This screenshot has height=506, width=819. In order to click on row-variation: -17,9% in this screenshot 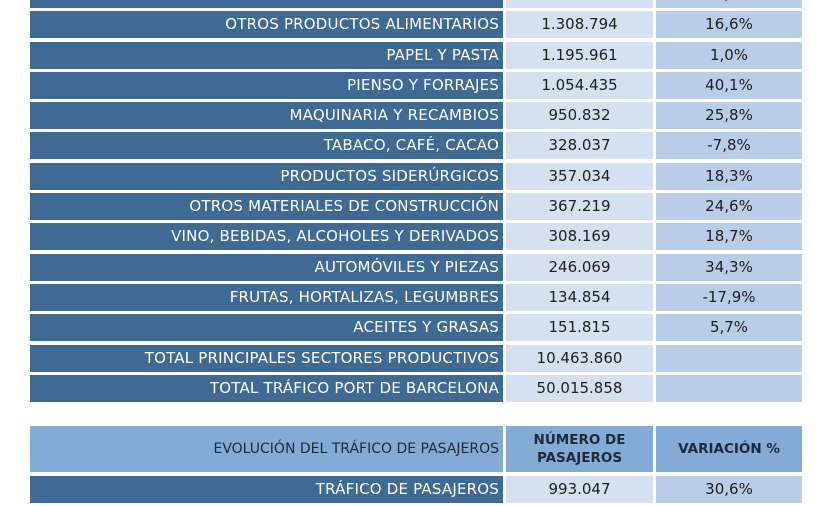, I will do `click(729, 297)`.